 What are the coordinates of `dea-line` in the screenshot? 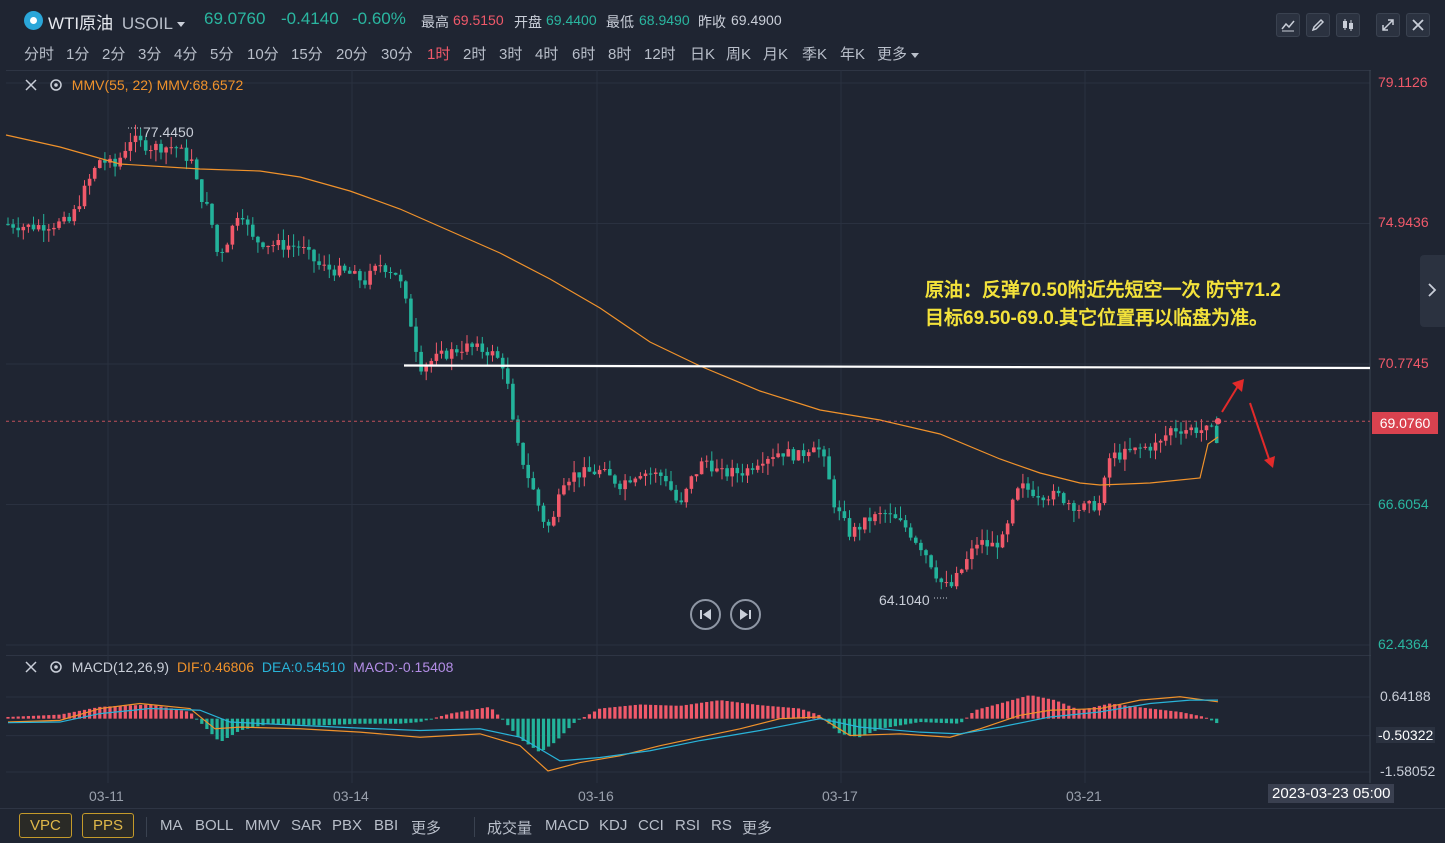 It's located at (612, 730).